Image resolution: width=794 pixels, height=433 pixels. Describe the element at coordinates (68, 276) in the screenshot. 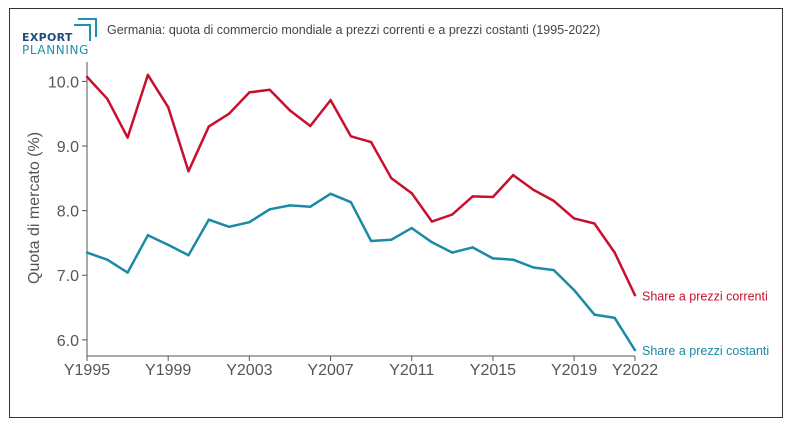

I see `y-tick-label: 7.0` at that location.